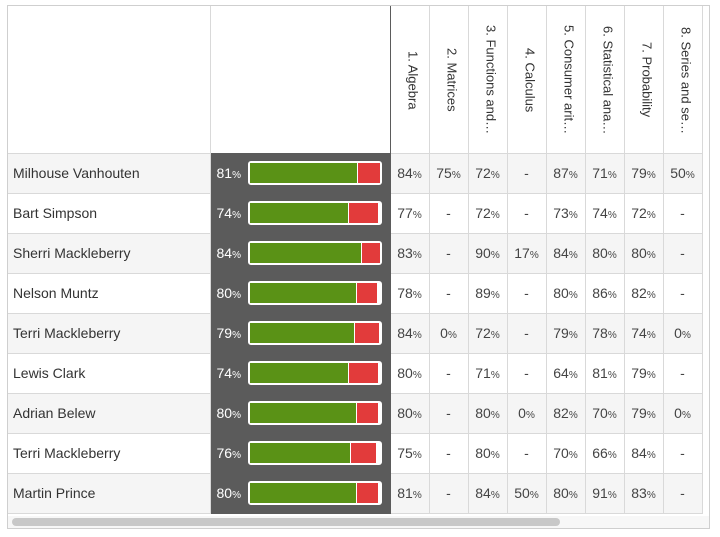 This screenshot has width=720, height=537. I want to click on topic-column-header: 4. Calculus, so click(527, 80).